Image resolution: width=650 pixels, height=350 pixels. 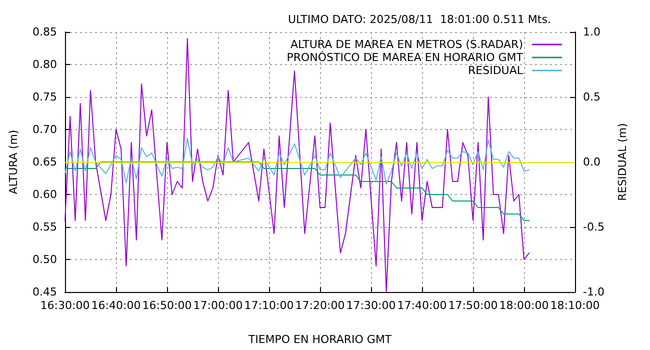 What do you see at coordinates (218, 305) in the screenshot?
I see `x-tick-label: 17:00:00` at bounding box center [218, 305].